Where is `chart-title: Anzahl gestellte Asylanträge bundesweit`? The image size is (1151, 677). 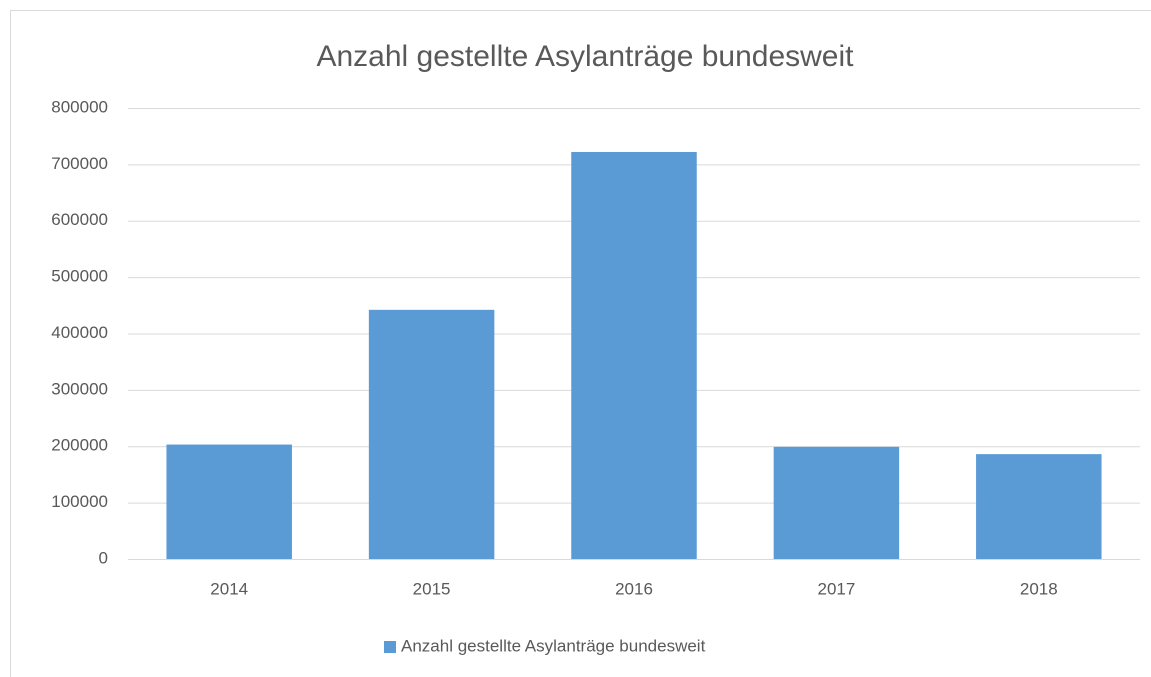
chart-title: Anzahl gestellte Asylanträge bundesweit is located at coordinates (585, 56).